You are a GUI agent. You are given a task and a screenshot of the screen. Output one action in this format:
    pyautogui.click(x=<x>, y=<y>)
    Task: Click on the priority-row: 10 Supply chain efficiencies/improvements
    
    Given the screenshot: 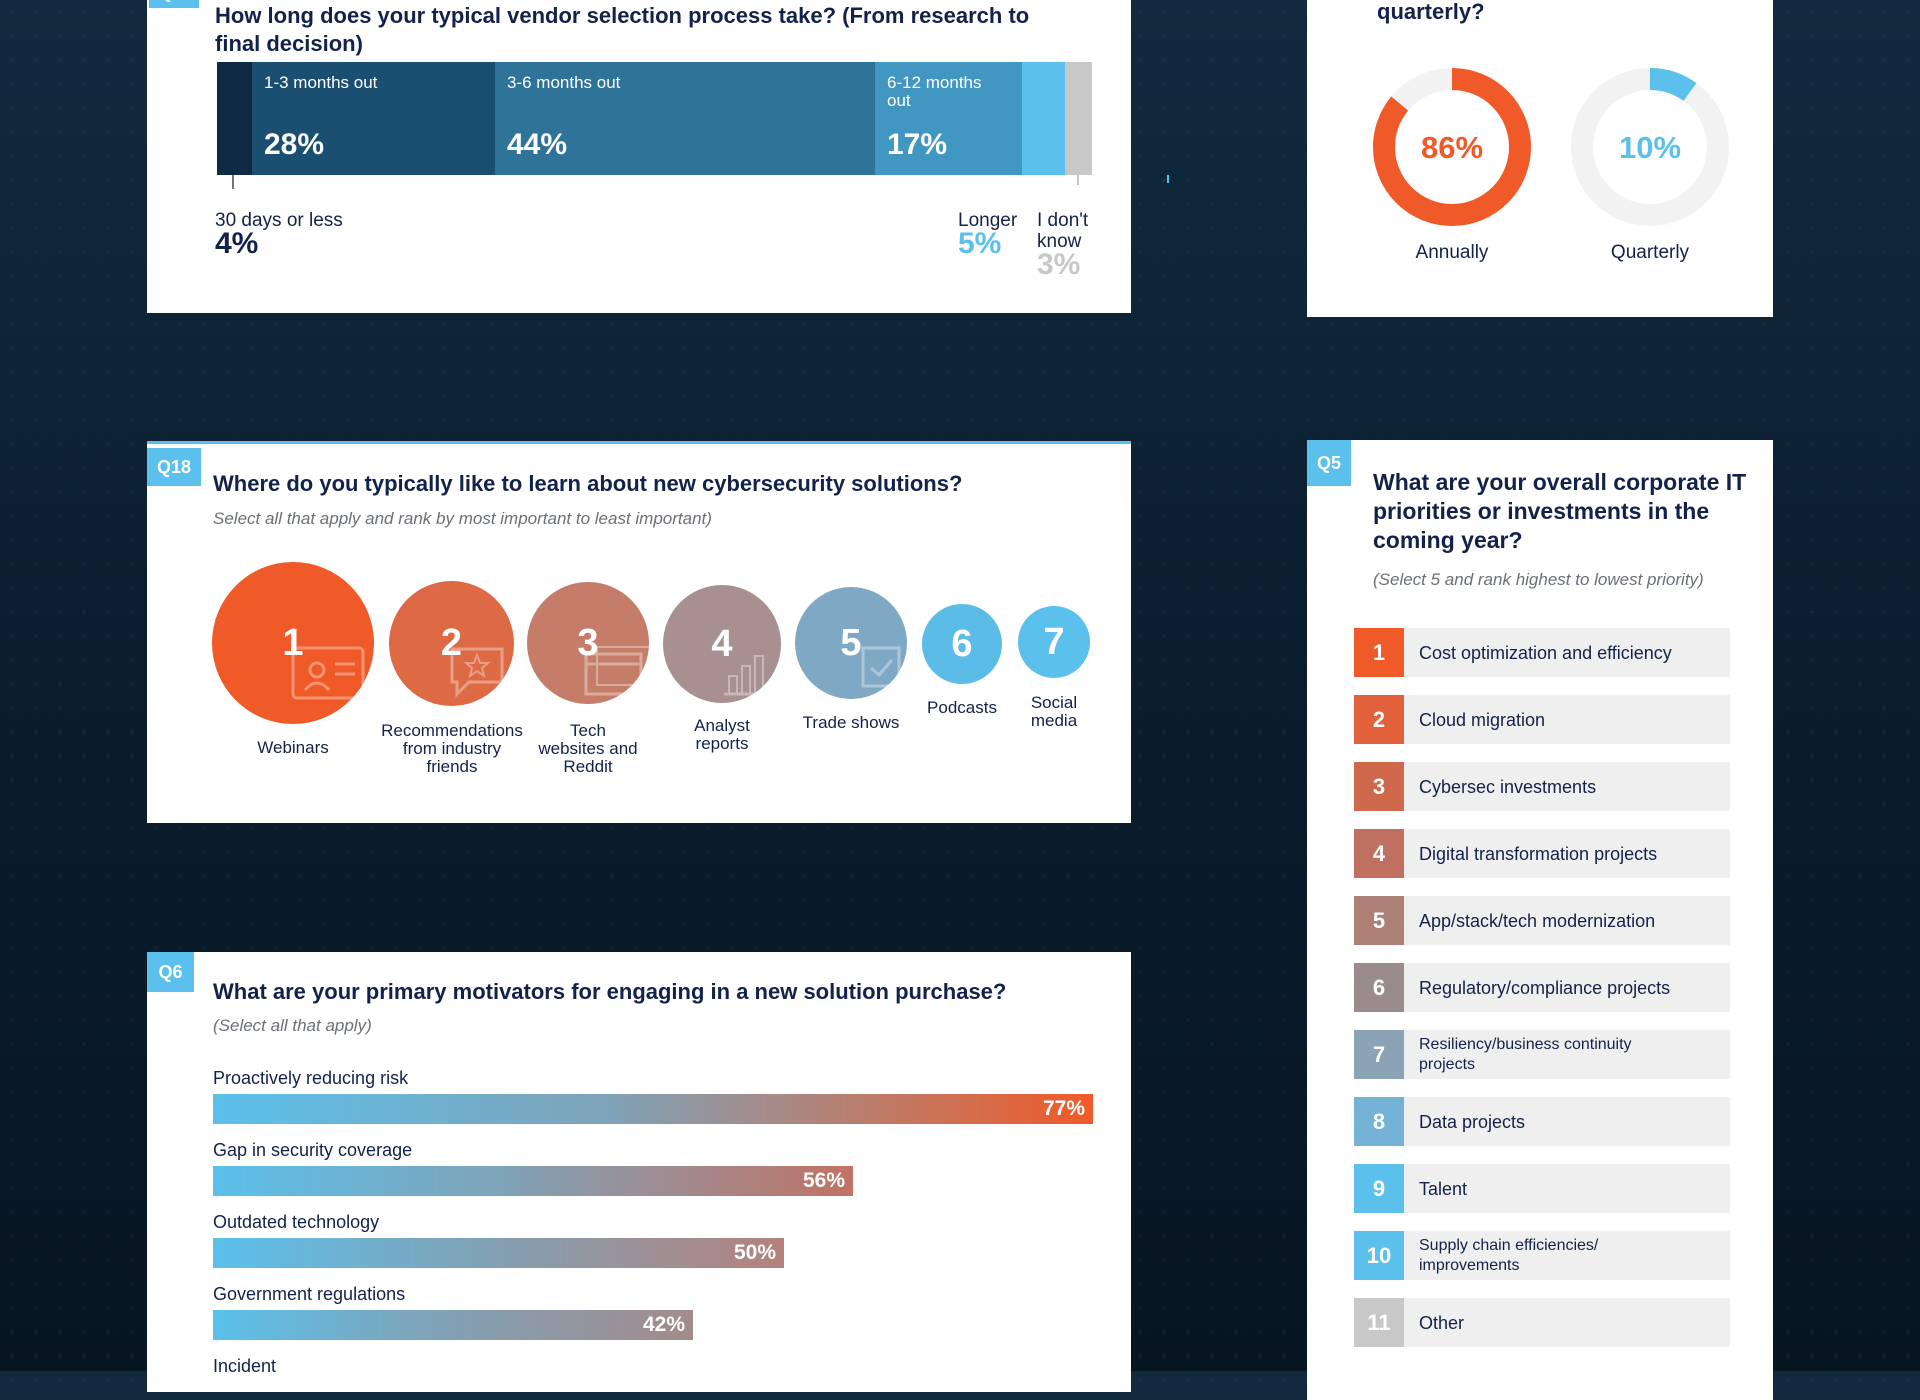 What is the action you would take?
    pyautogui.click(x=1542, y=1255)
    